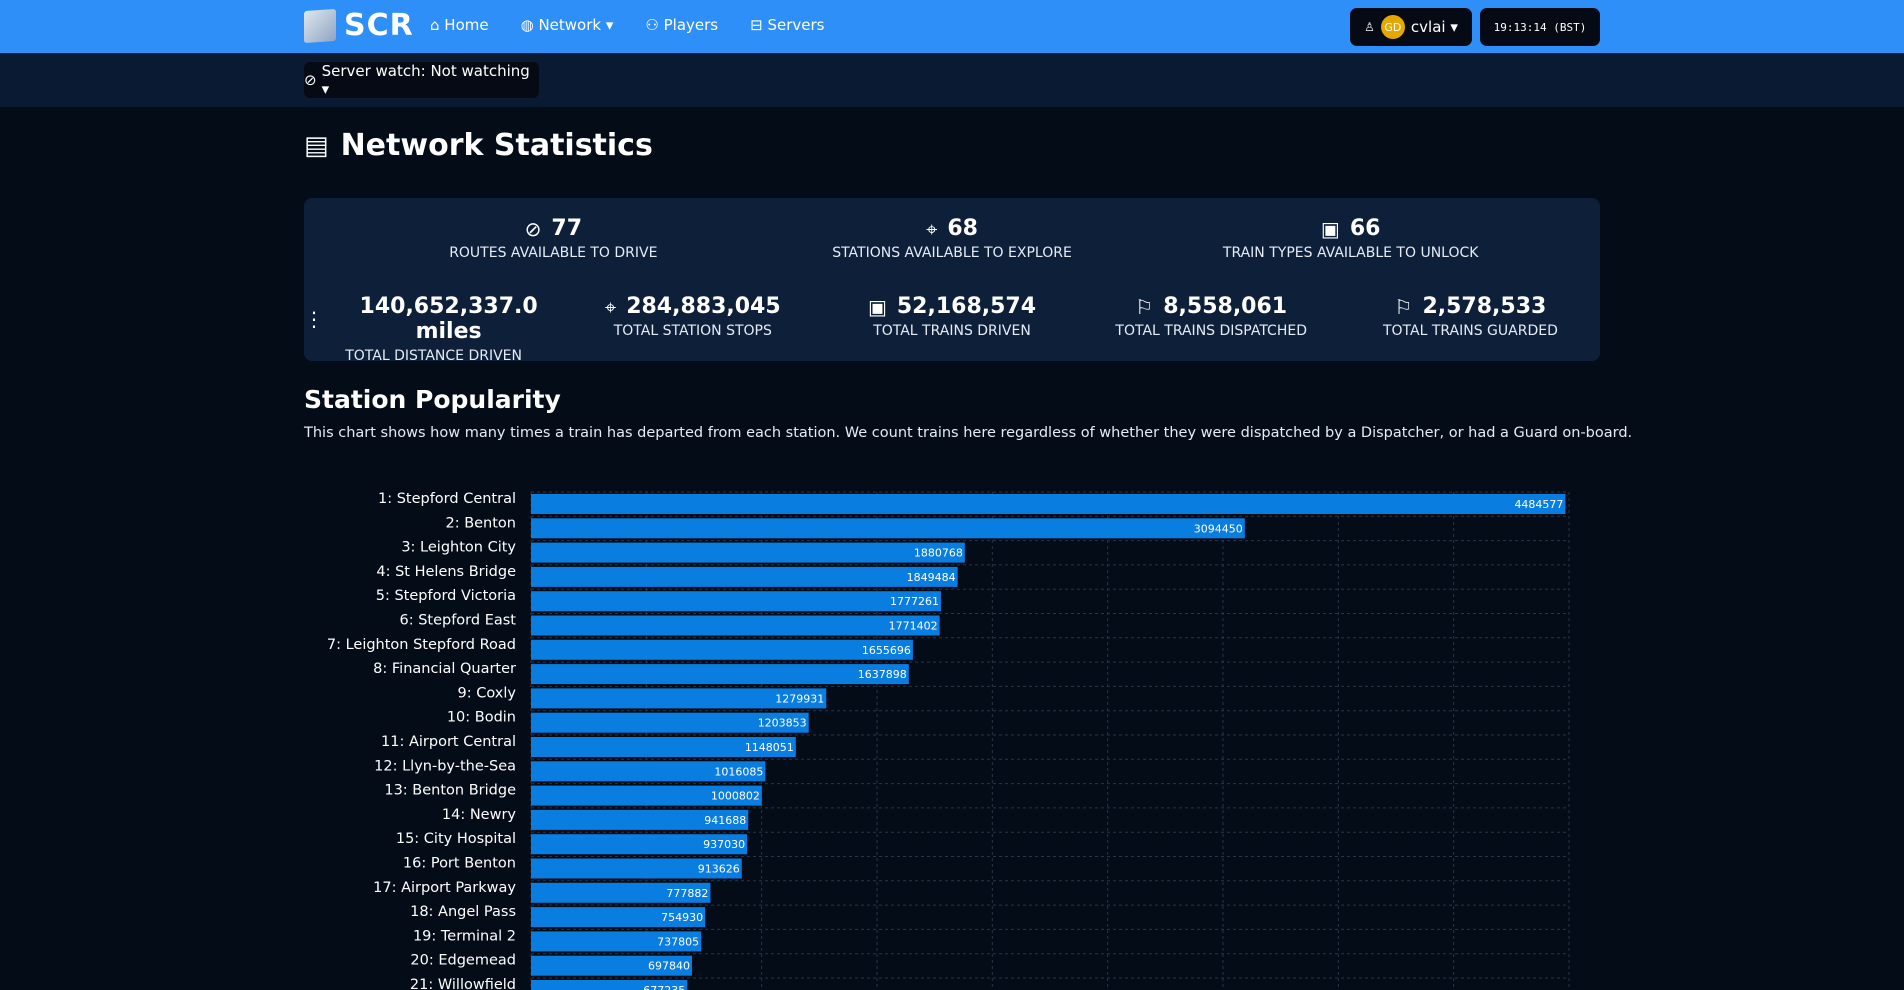  Describe the element at coordinates (691, 25) in the screenshot. I see `nav-players-label: Players` at that location.